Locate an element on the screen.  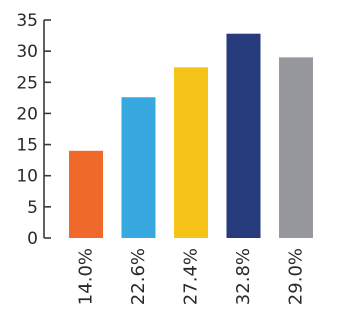
x-category-label: 14.0% is located at coordinates (86, 276).